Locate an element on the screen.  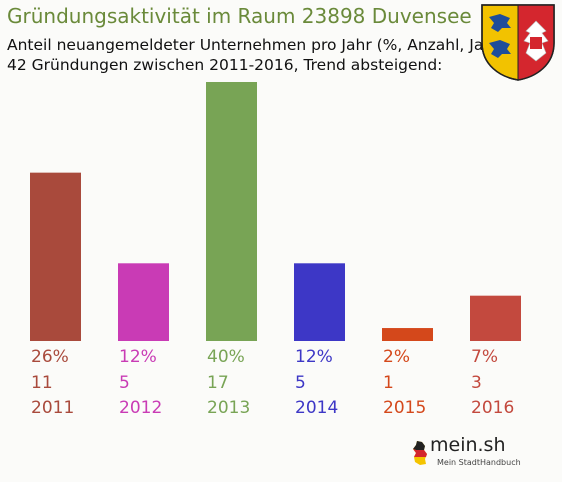
bar-2012 is located at coordinates (143, 302).